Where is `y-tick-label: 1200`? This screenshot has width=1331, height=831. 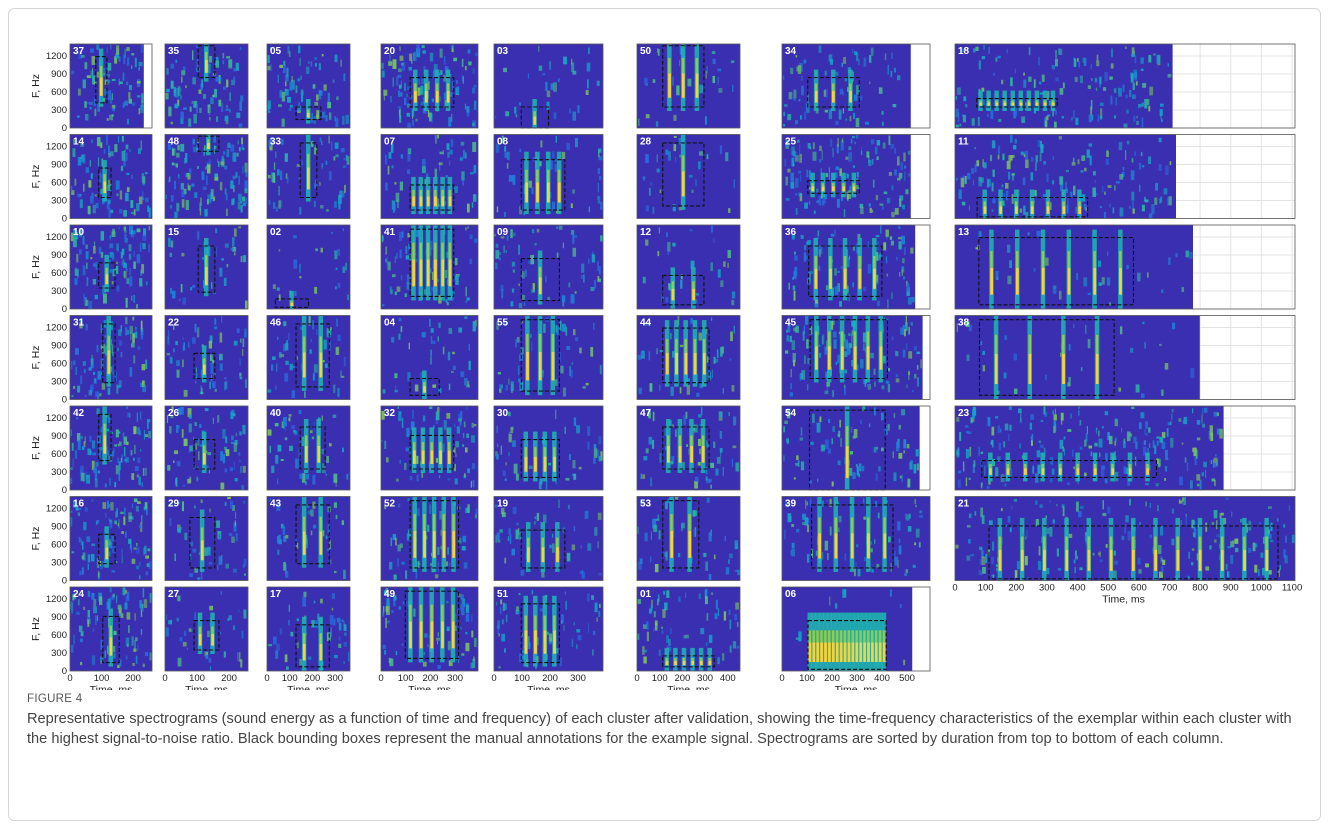 y-tick-label: 1200 is located at coordinates (56, 328).